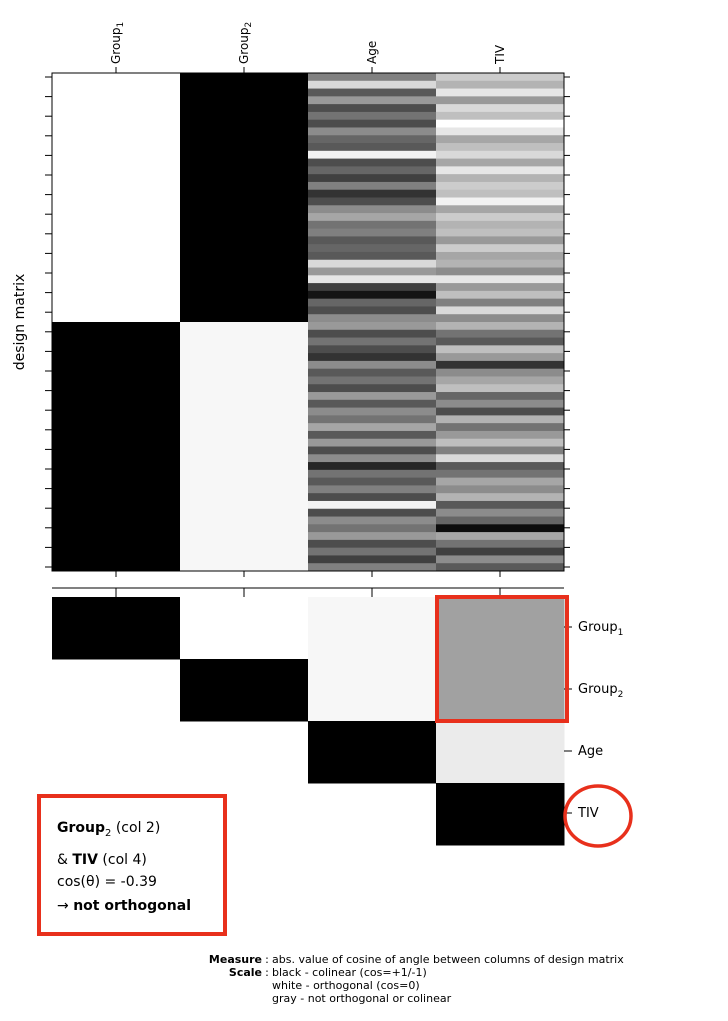 This screenshot has height=1021, width=728. Describe the element at coordinates (500, 256) in the screenshot. I see `dm-cell-c4-r24` at that location.